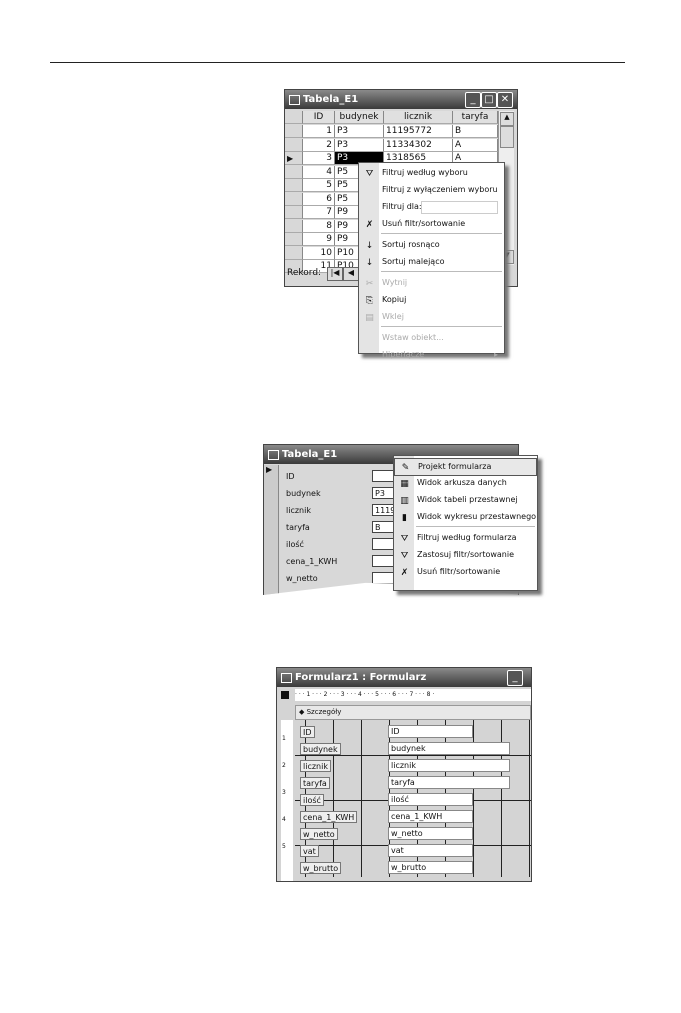 This screenshot has height=1013, width=681. I want to click on control-label: w_brutto, so click(321, 868).